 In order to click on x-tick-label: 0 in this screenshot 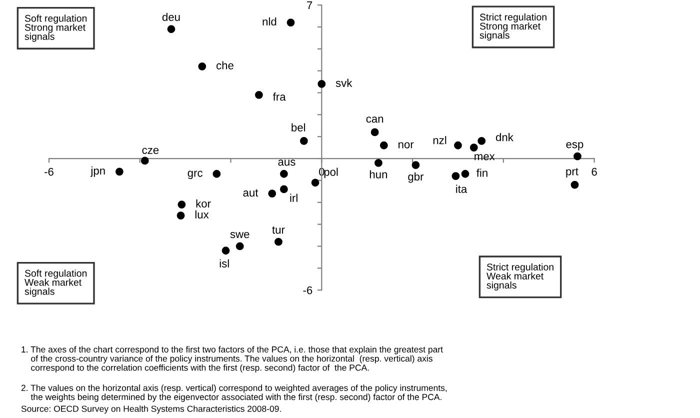, I will do `click(321, 172)`.